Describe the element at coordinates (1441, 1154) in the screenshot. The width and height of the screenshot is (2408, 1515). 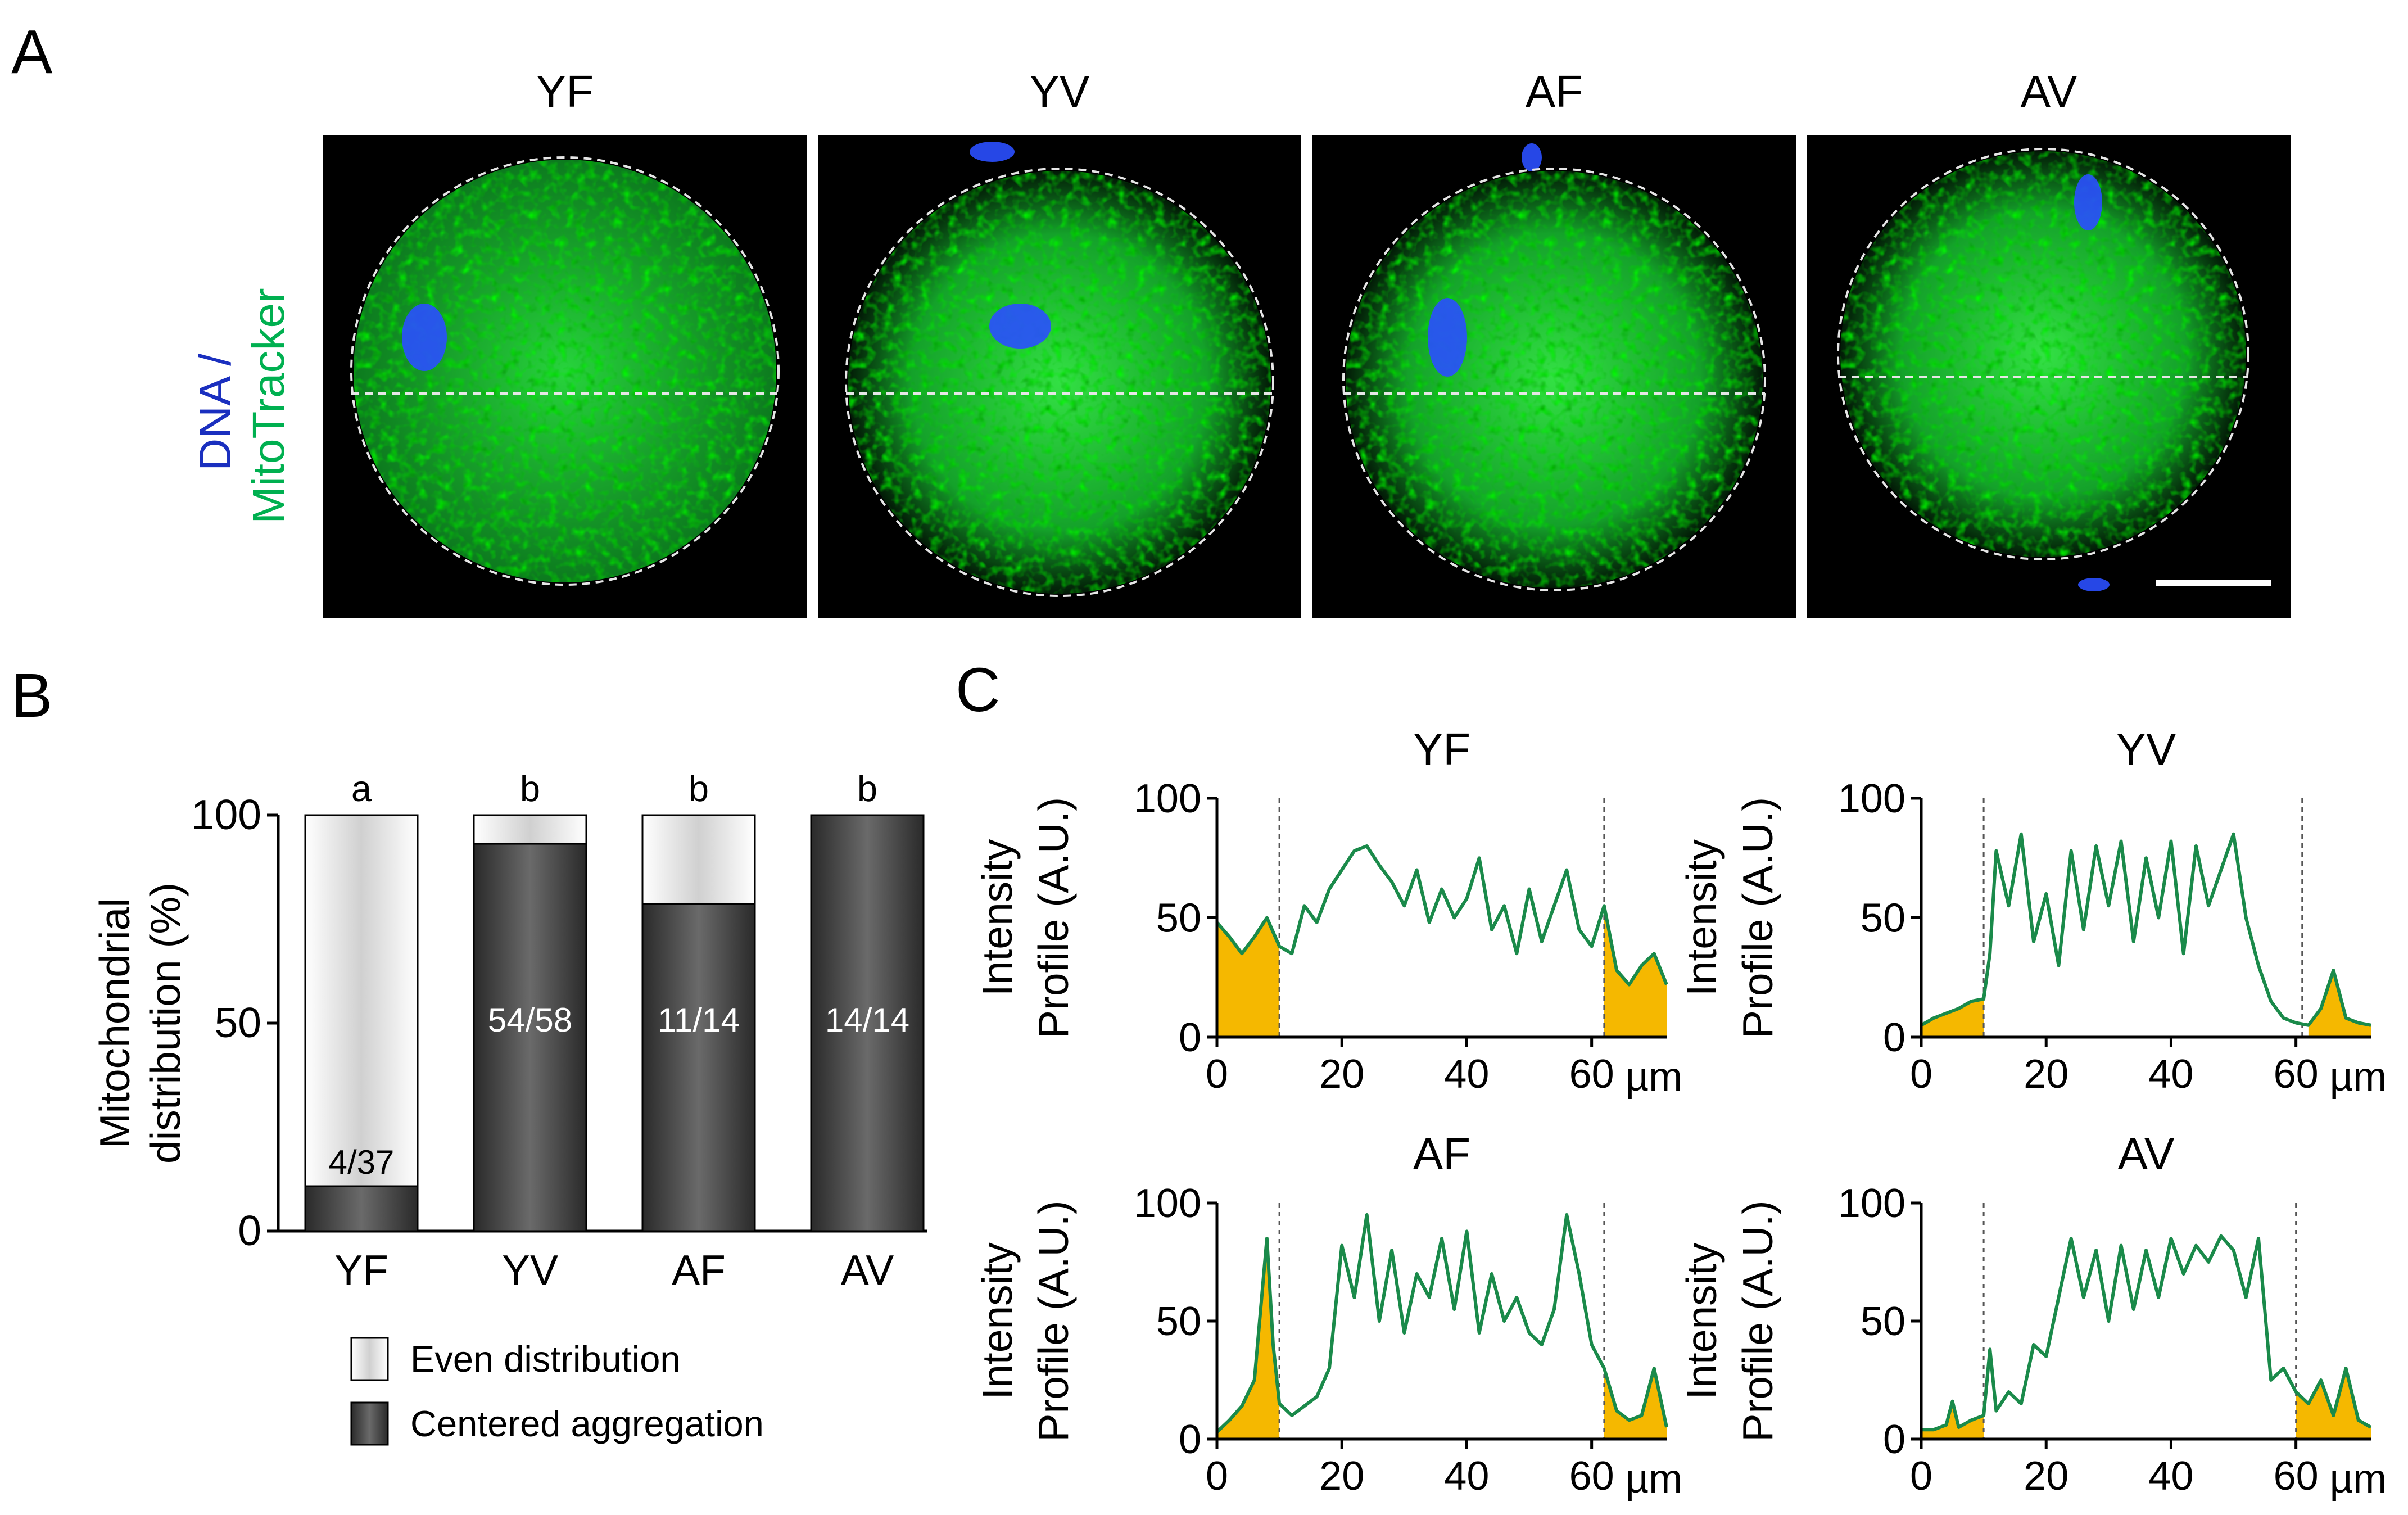
I see `profile-title: AF` at that location.